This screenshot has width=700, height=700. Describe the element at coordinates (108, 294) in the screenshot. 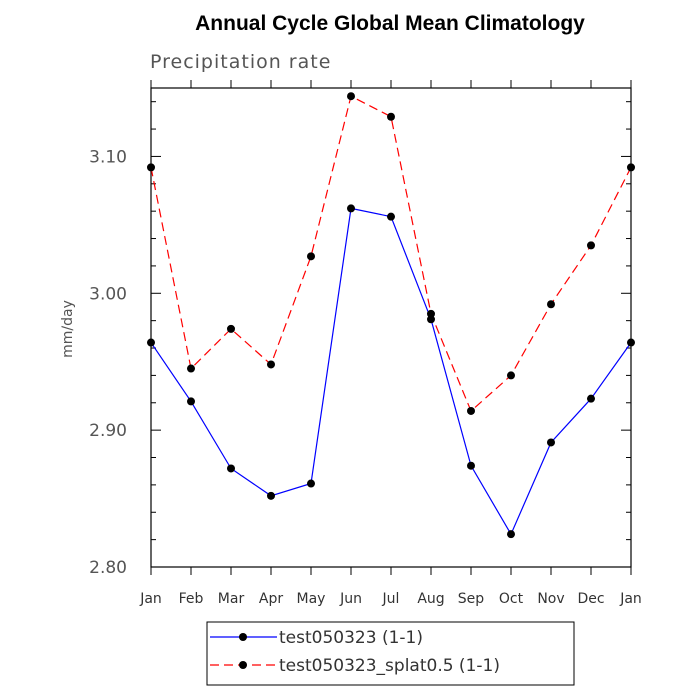

I see `y-tick-label: 3.00` at that location.